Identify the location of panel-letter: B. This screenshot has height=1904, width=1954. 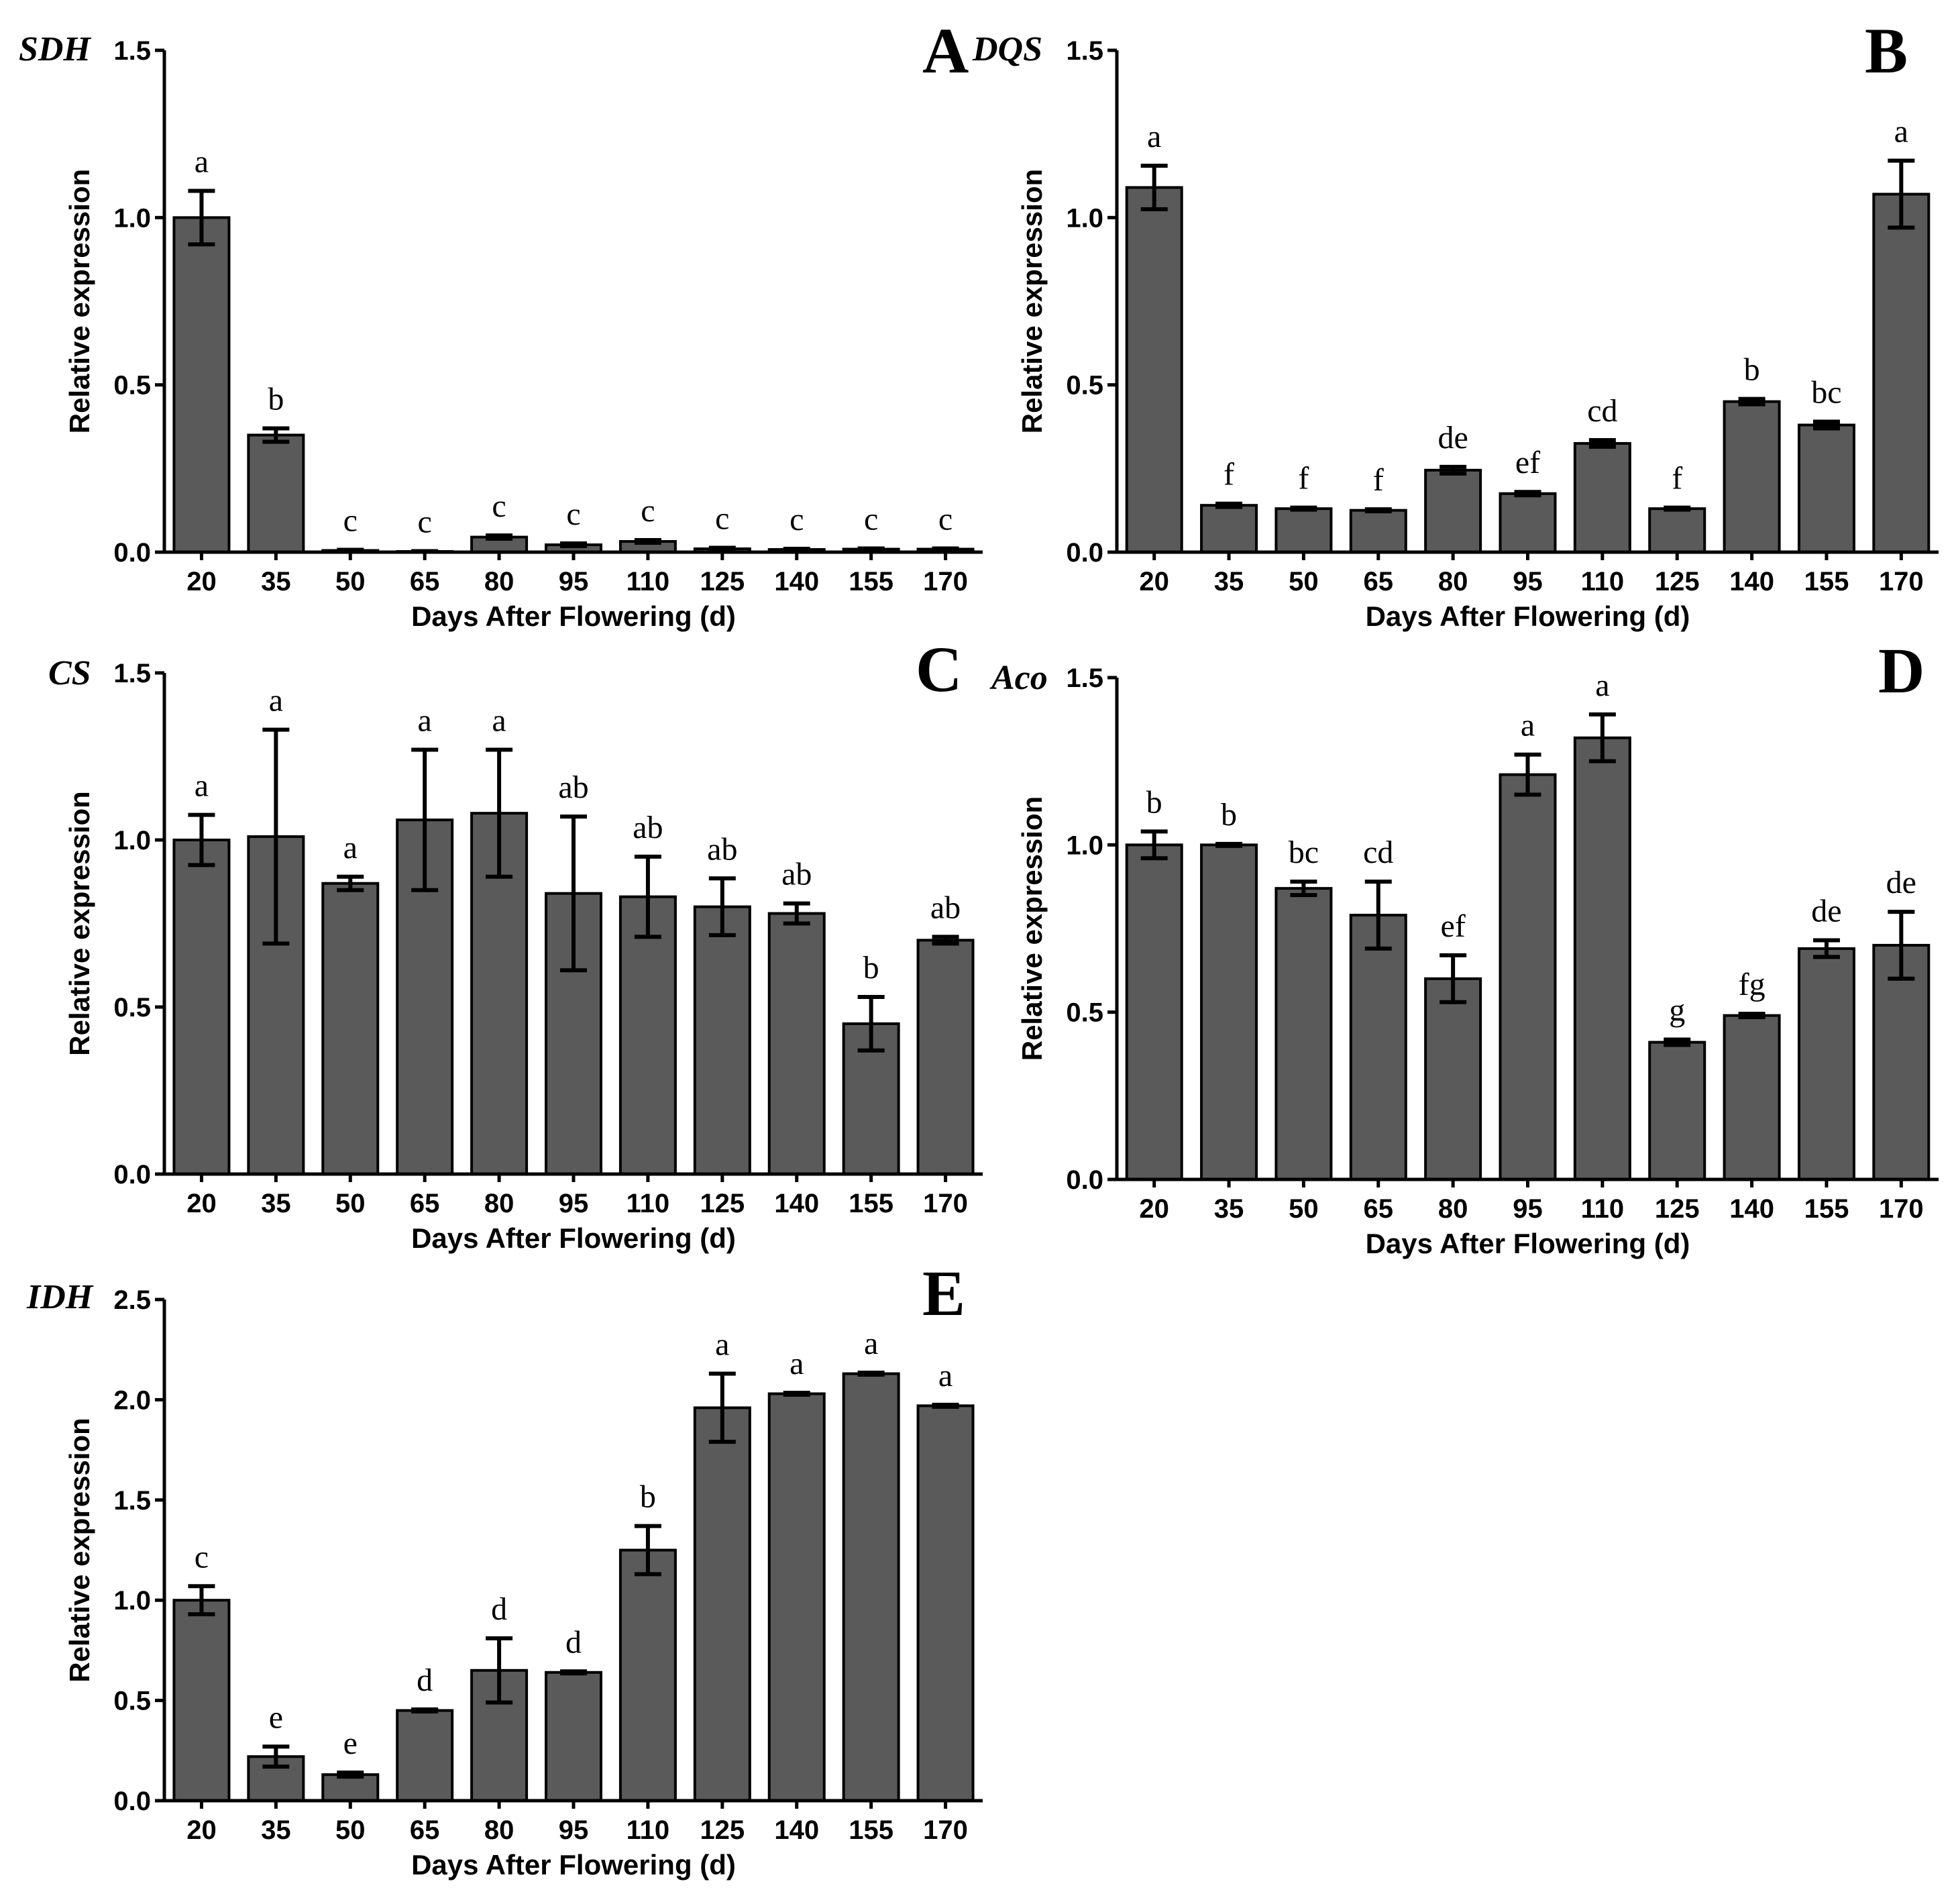
(1887, 51).